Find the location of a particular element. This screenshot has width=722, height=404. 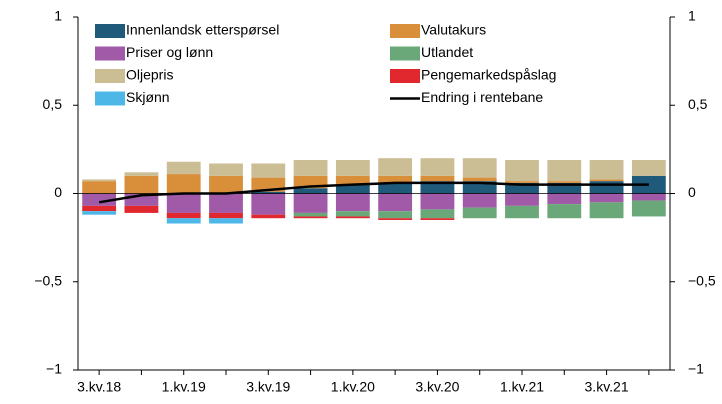

legend-label: Pengemarkedspåslag is located at coordinates (488, 75).